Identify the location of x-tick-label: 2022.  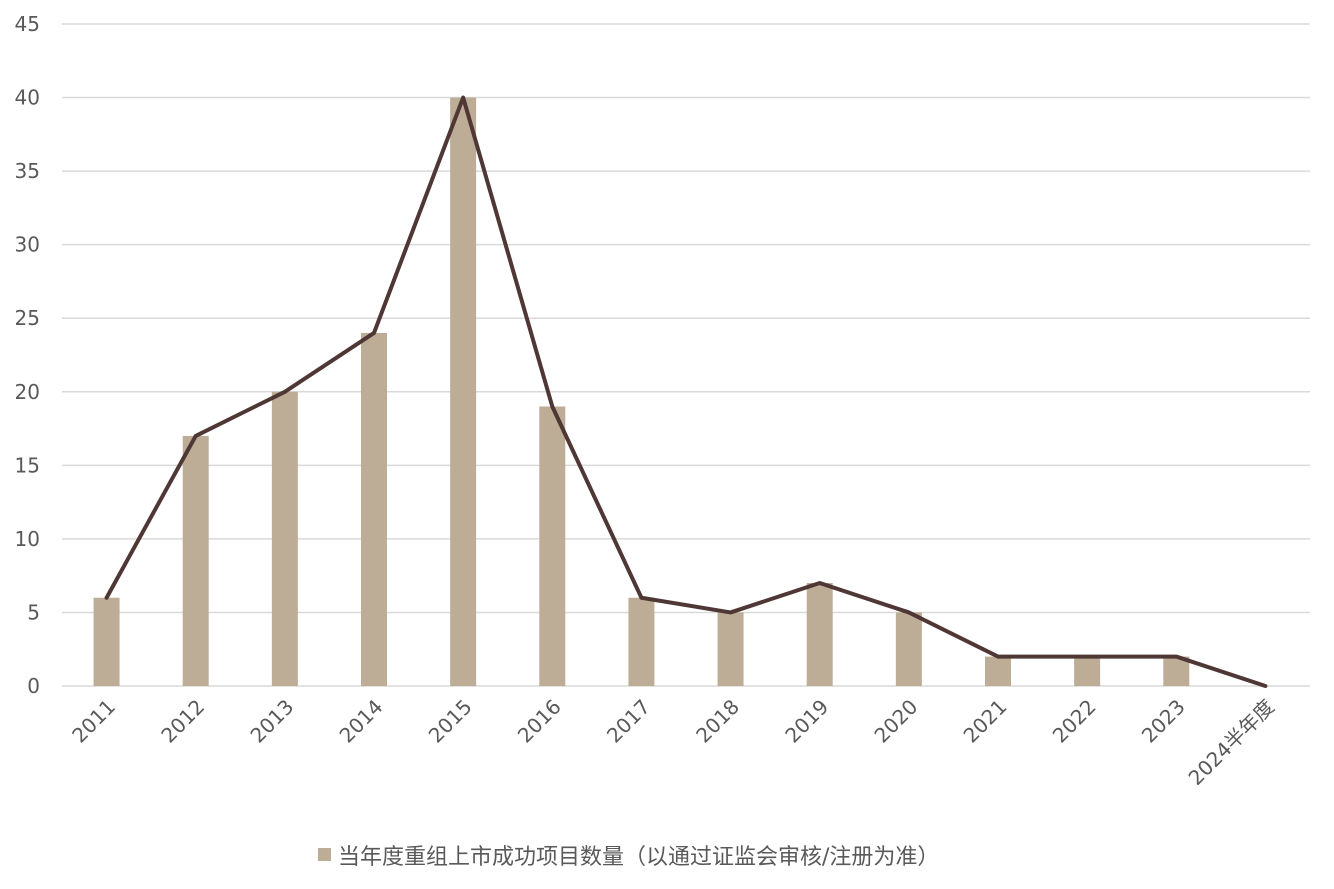
(1074, 721).